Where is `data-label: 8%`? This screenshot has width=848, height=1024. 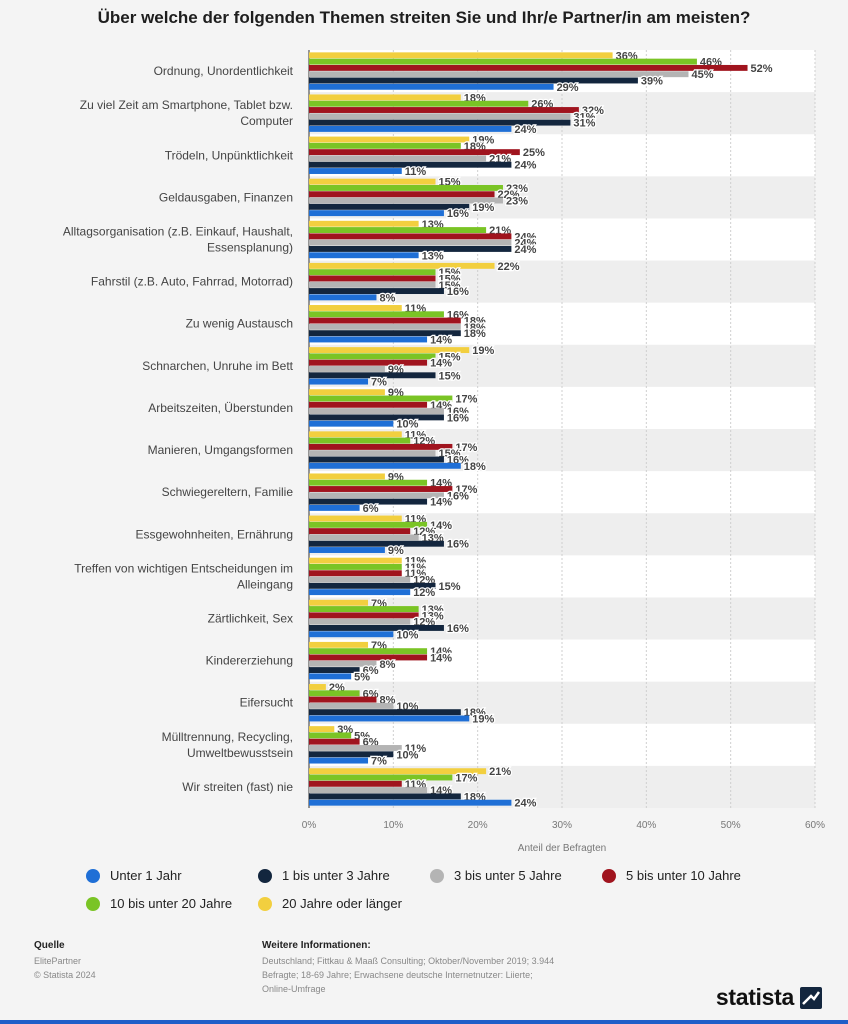 data-label: 8% is located at coordinates (387, 665).